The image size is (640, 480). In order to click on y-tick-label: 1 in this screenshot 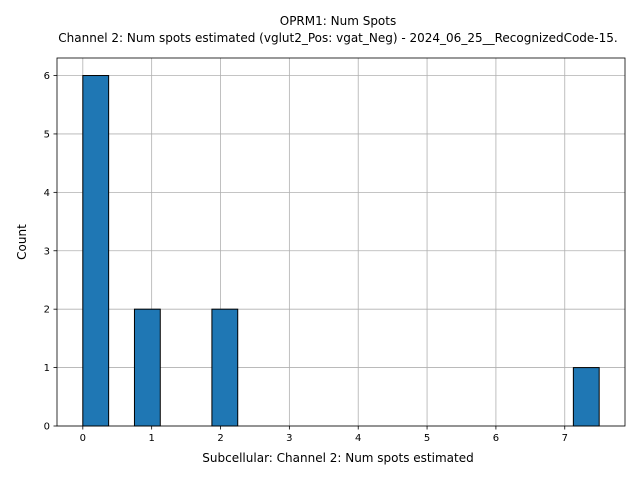, I will do `click(47, 368)`.